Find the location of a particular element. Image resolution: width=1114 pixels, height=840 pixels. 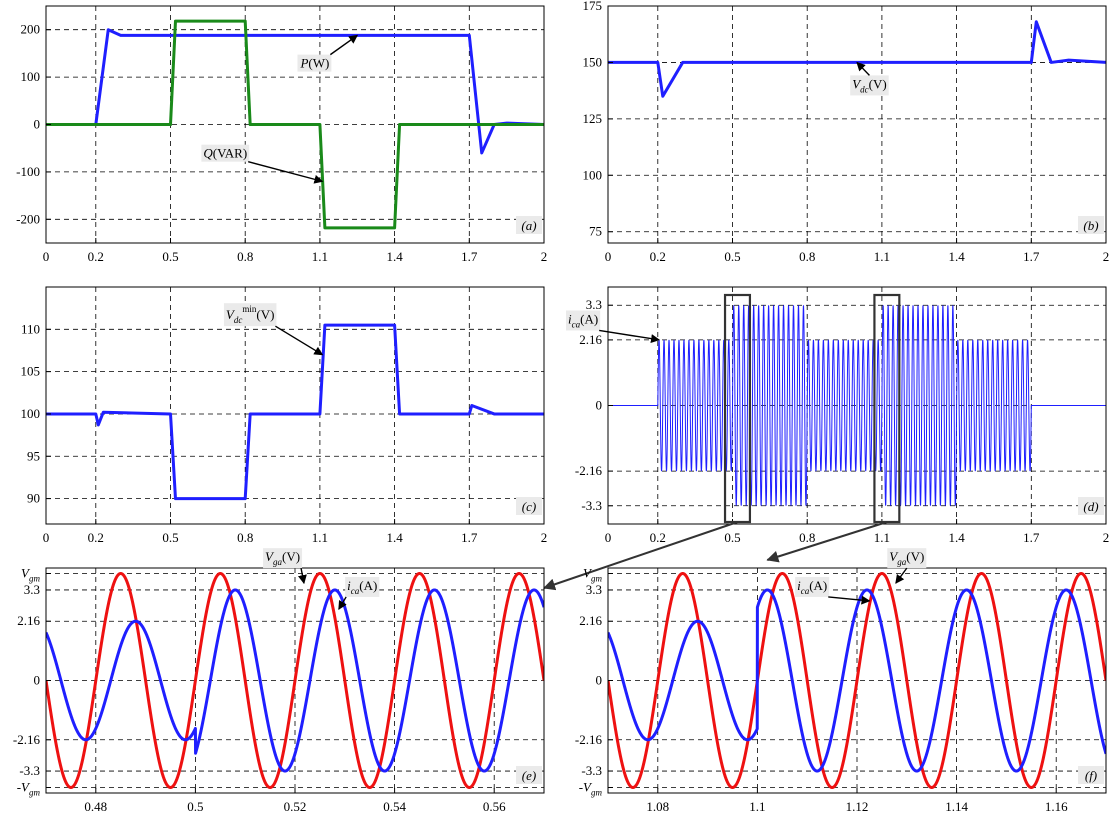

x-tick-label-c: 0.8 is located at coordinates (245, 537).